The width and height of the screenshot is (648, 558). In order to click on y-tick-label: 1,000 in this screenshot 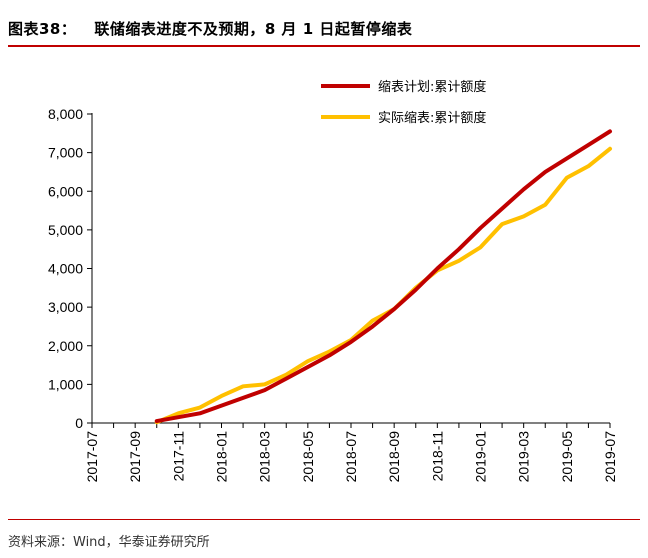, I will do `click(65, 384)`.